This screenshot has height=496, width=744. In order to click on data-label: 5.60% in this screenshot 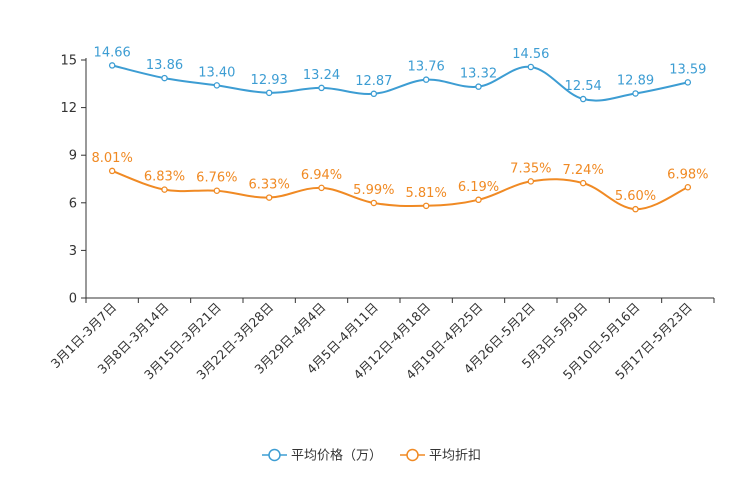, I will do `click(635, 196)`.